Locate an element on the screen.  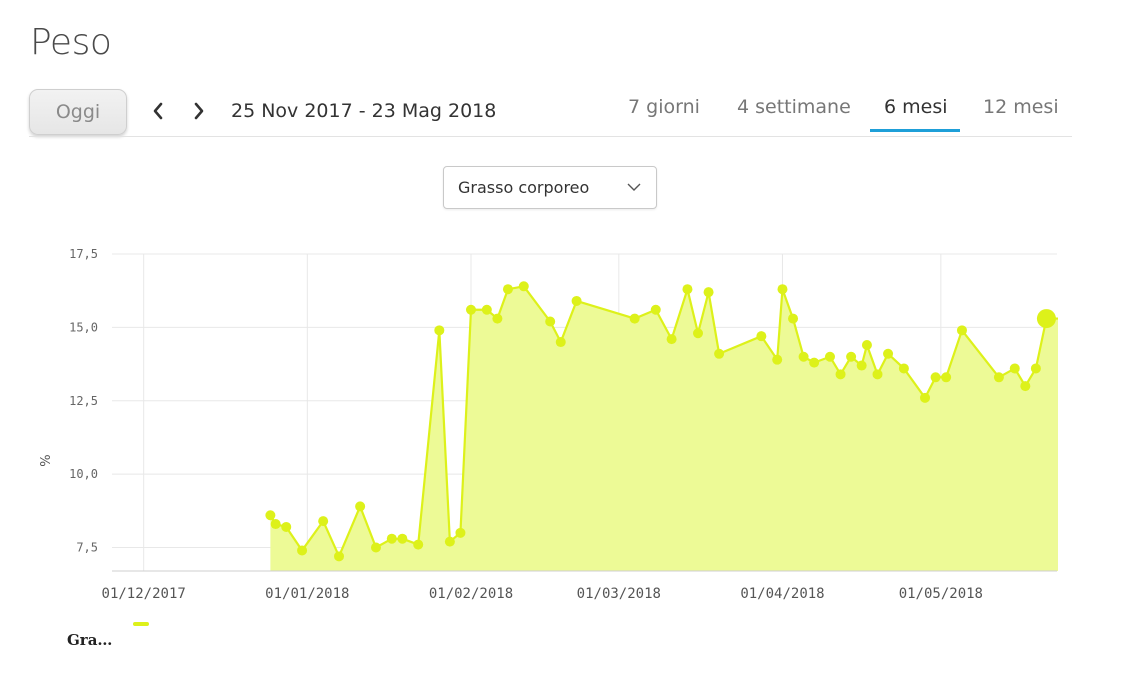
prev-period-button is located at coordinates (158, 111).